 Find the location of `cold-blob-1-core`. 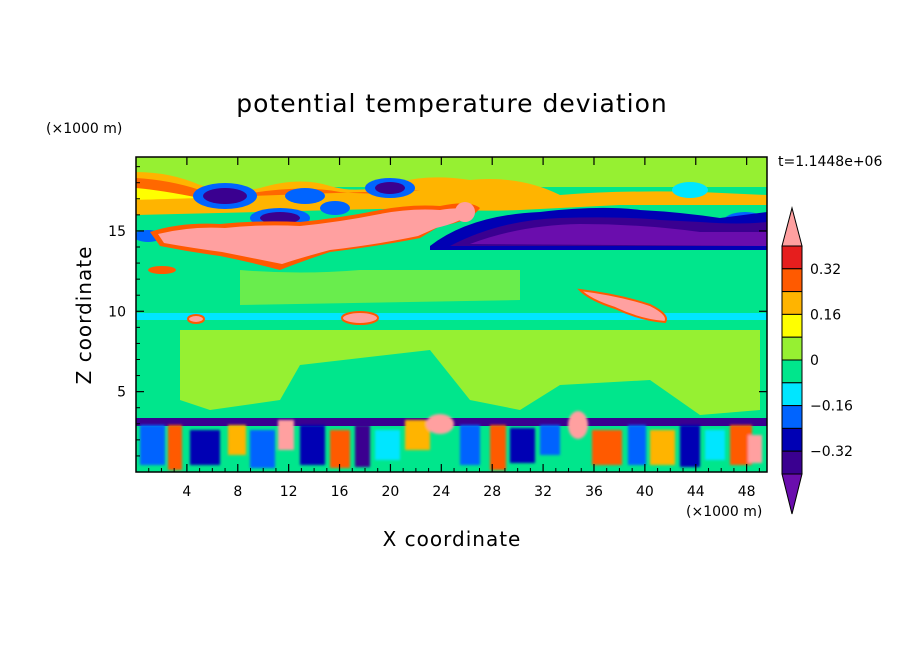

cold-blob-1-core is located at coordinates (225, 196).